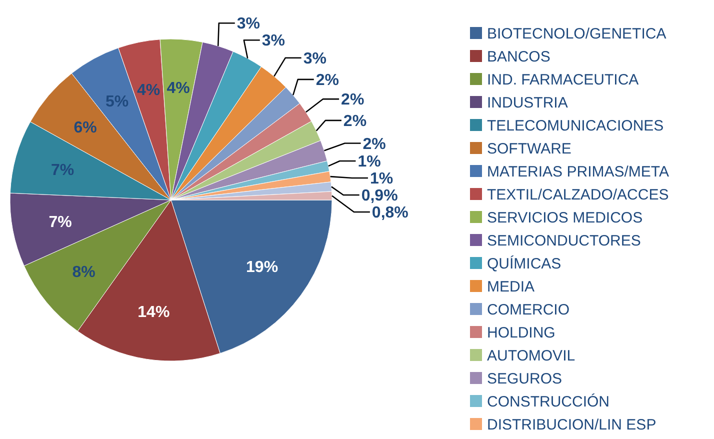 The height and width of the screenshot is (439, 714). What do you see at coordinates (528, 309) in the screenshot?
I see `legend-label: COMERCIO` at bounding box center [528, 309].